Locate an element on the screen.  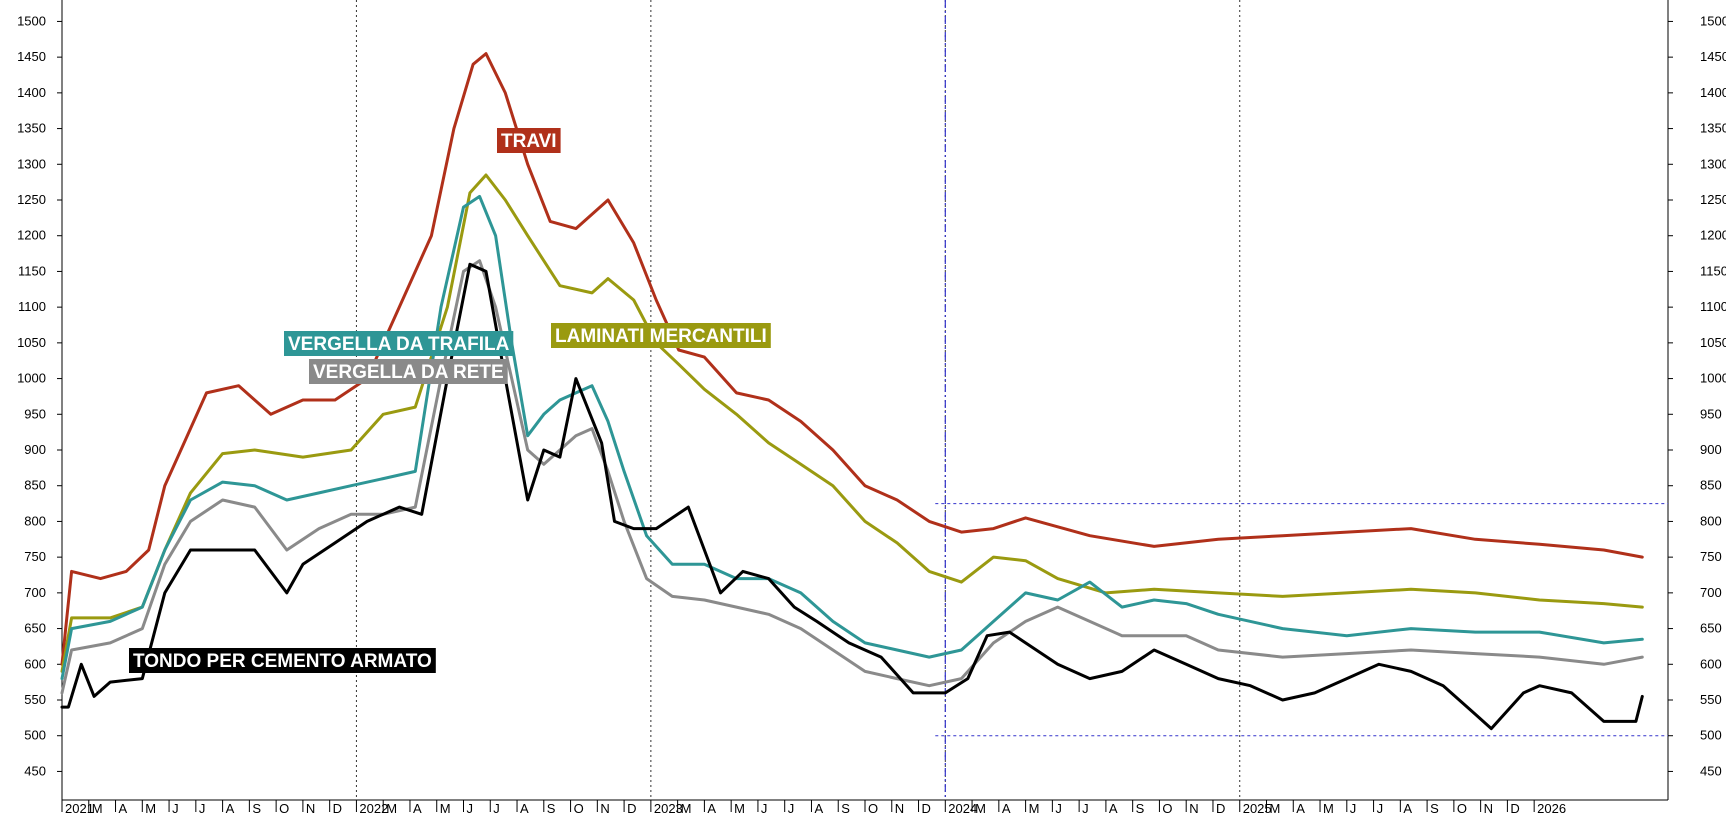
y-tick-label-left: 1150 is located at coordinates (32, 270).